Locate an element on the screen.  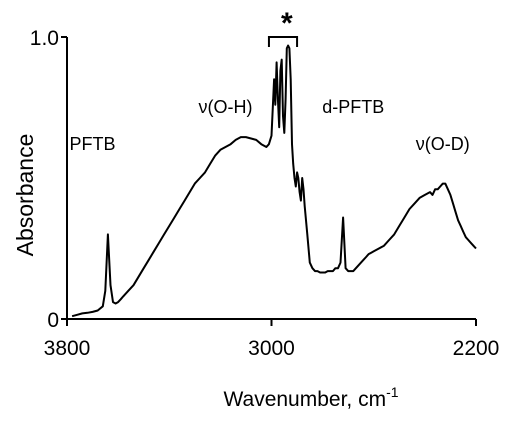
peak-annotation: ν(O-D) is located at coordinates (443, 144).